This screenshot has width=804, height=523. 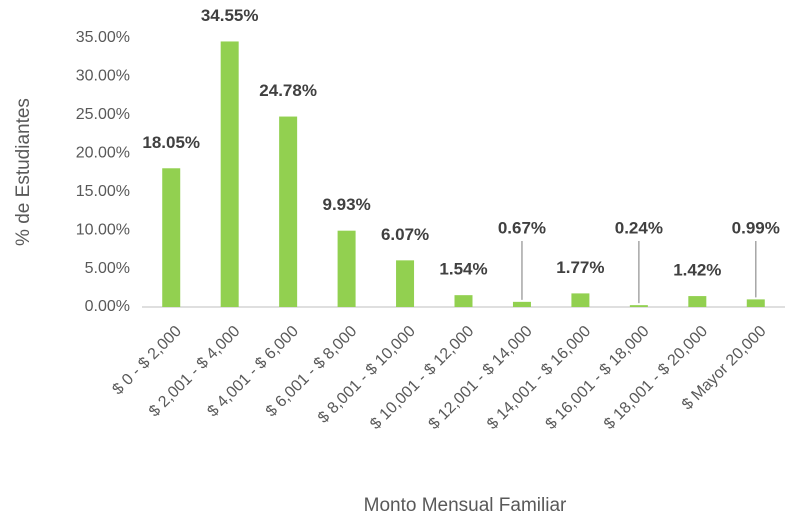 What do you see at coordinates (481, 378) in the screenshot?
I see `x-tick-label: $ 12,001 - $ 14,000` at bounding box center [481, 378].